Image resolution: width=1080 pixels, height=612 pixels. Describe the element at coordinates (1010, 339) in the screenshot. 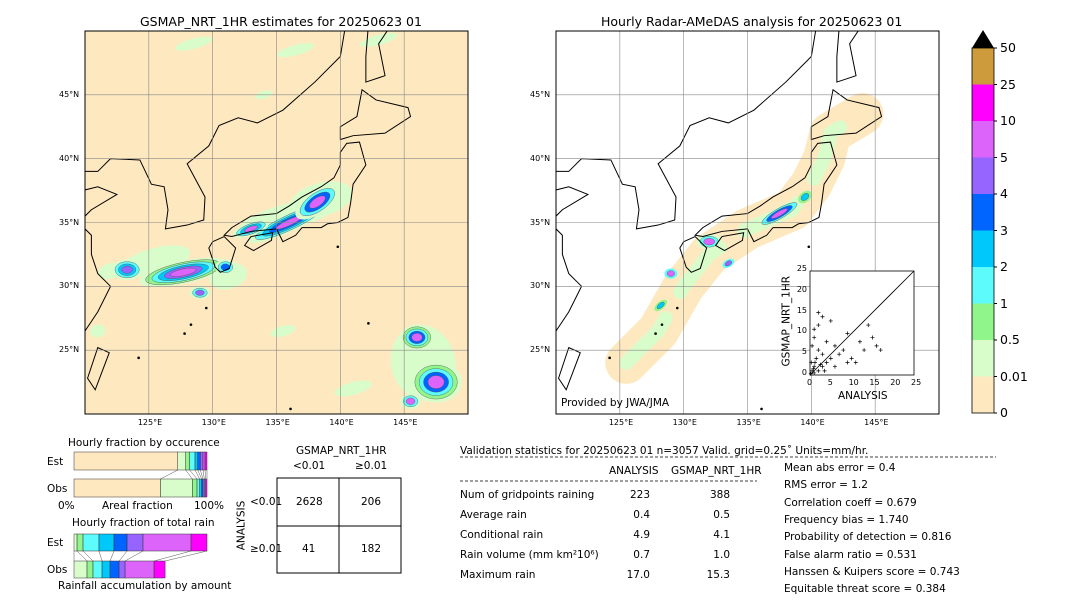

I see `colorbar-label: 0.5` at that location.